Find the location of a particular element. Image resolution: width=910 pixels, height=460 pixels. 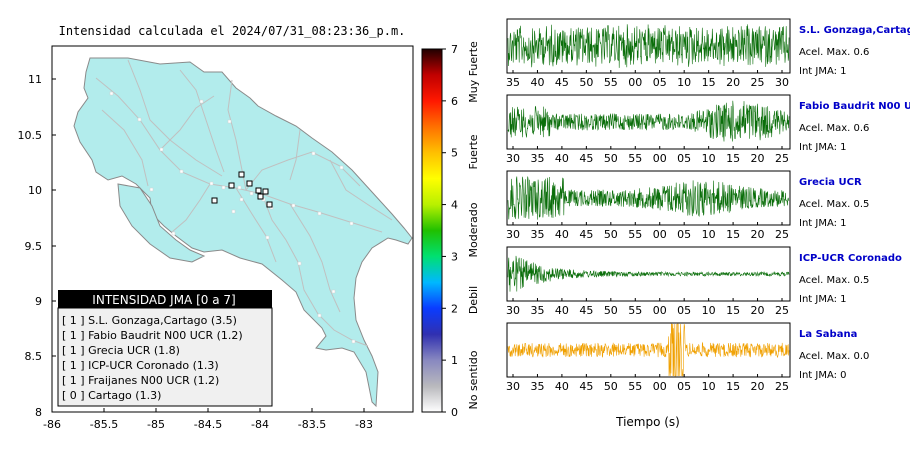

x-tick-label: -85 is located at coordinates (156, 424).